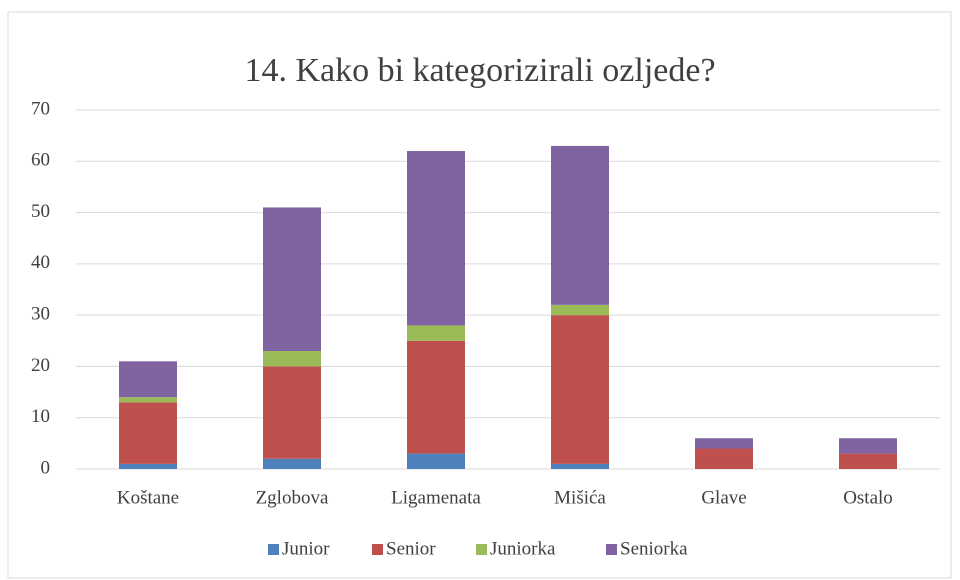  I want to click on chart-title: 14. Kako bi kategorizirali ozljede?, so click(479, 70).